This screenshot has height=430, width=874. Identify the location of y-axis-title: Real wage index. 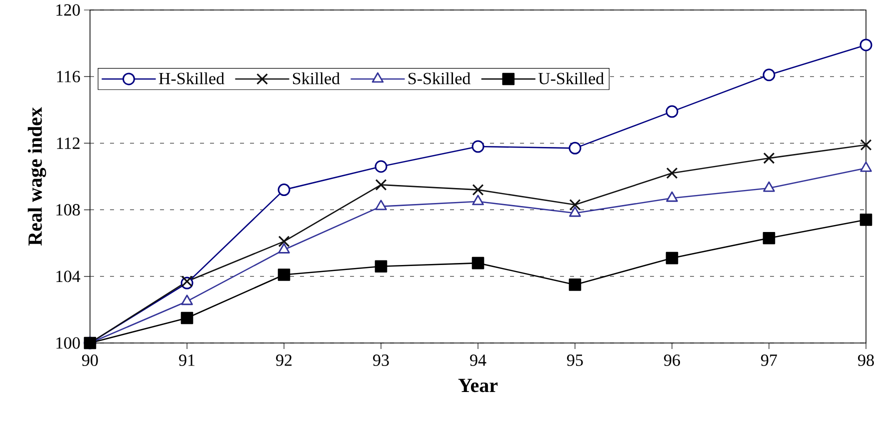
(37, 176).